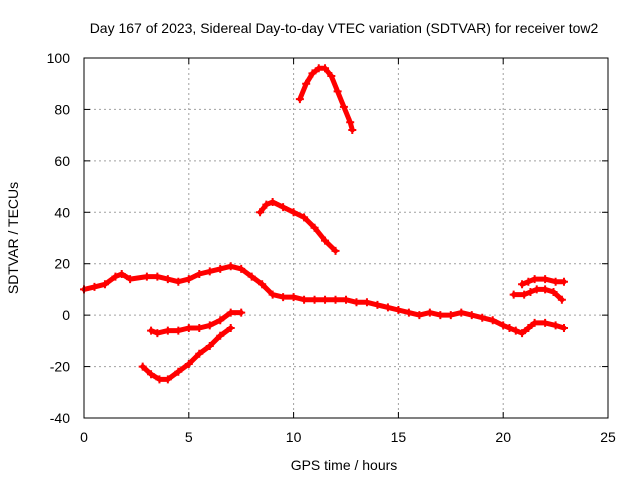 This screenshot has height=480, width=640. What do you see at coordinates (62, 109) in the screenshot?
I see `y-tick-label: 80` at bounding box center [62, 109].